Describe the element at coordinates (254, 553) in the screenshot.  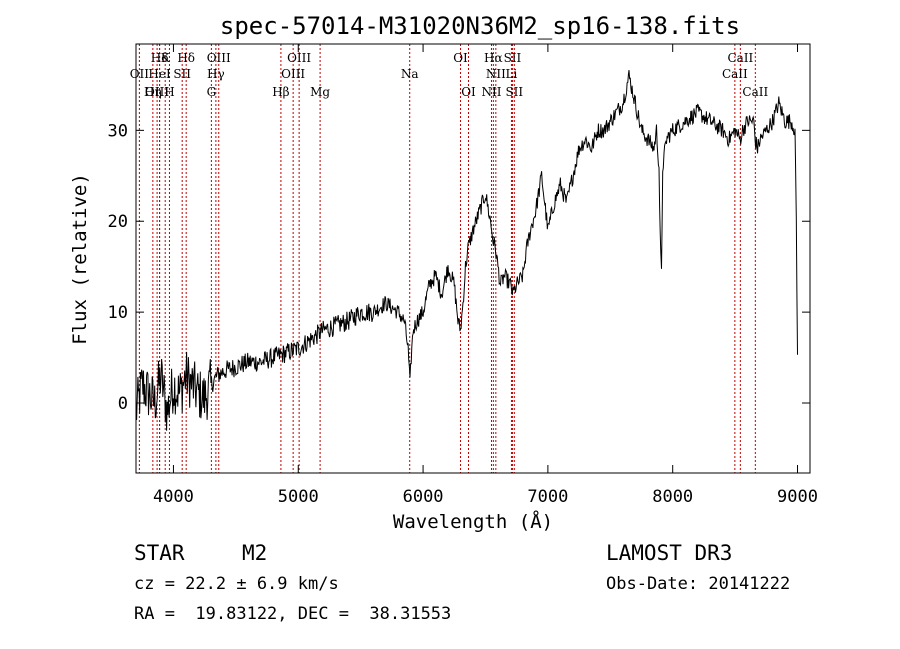
I see `object-subclass: M2` at that location.